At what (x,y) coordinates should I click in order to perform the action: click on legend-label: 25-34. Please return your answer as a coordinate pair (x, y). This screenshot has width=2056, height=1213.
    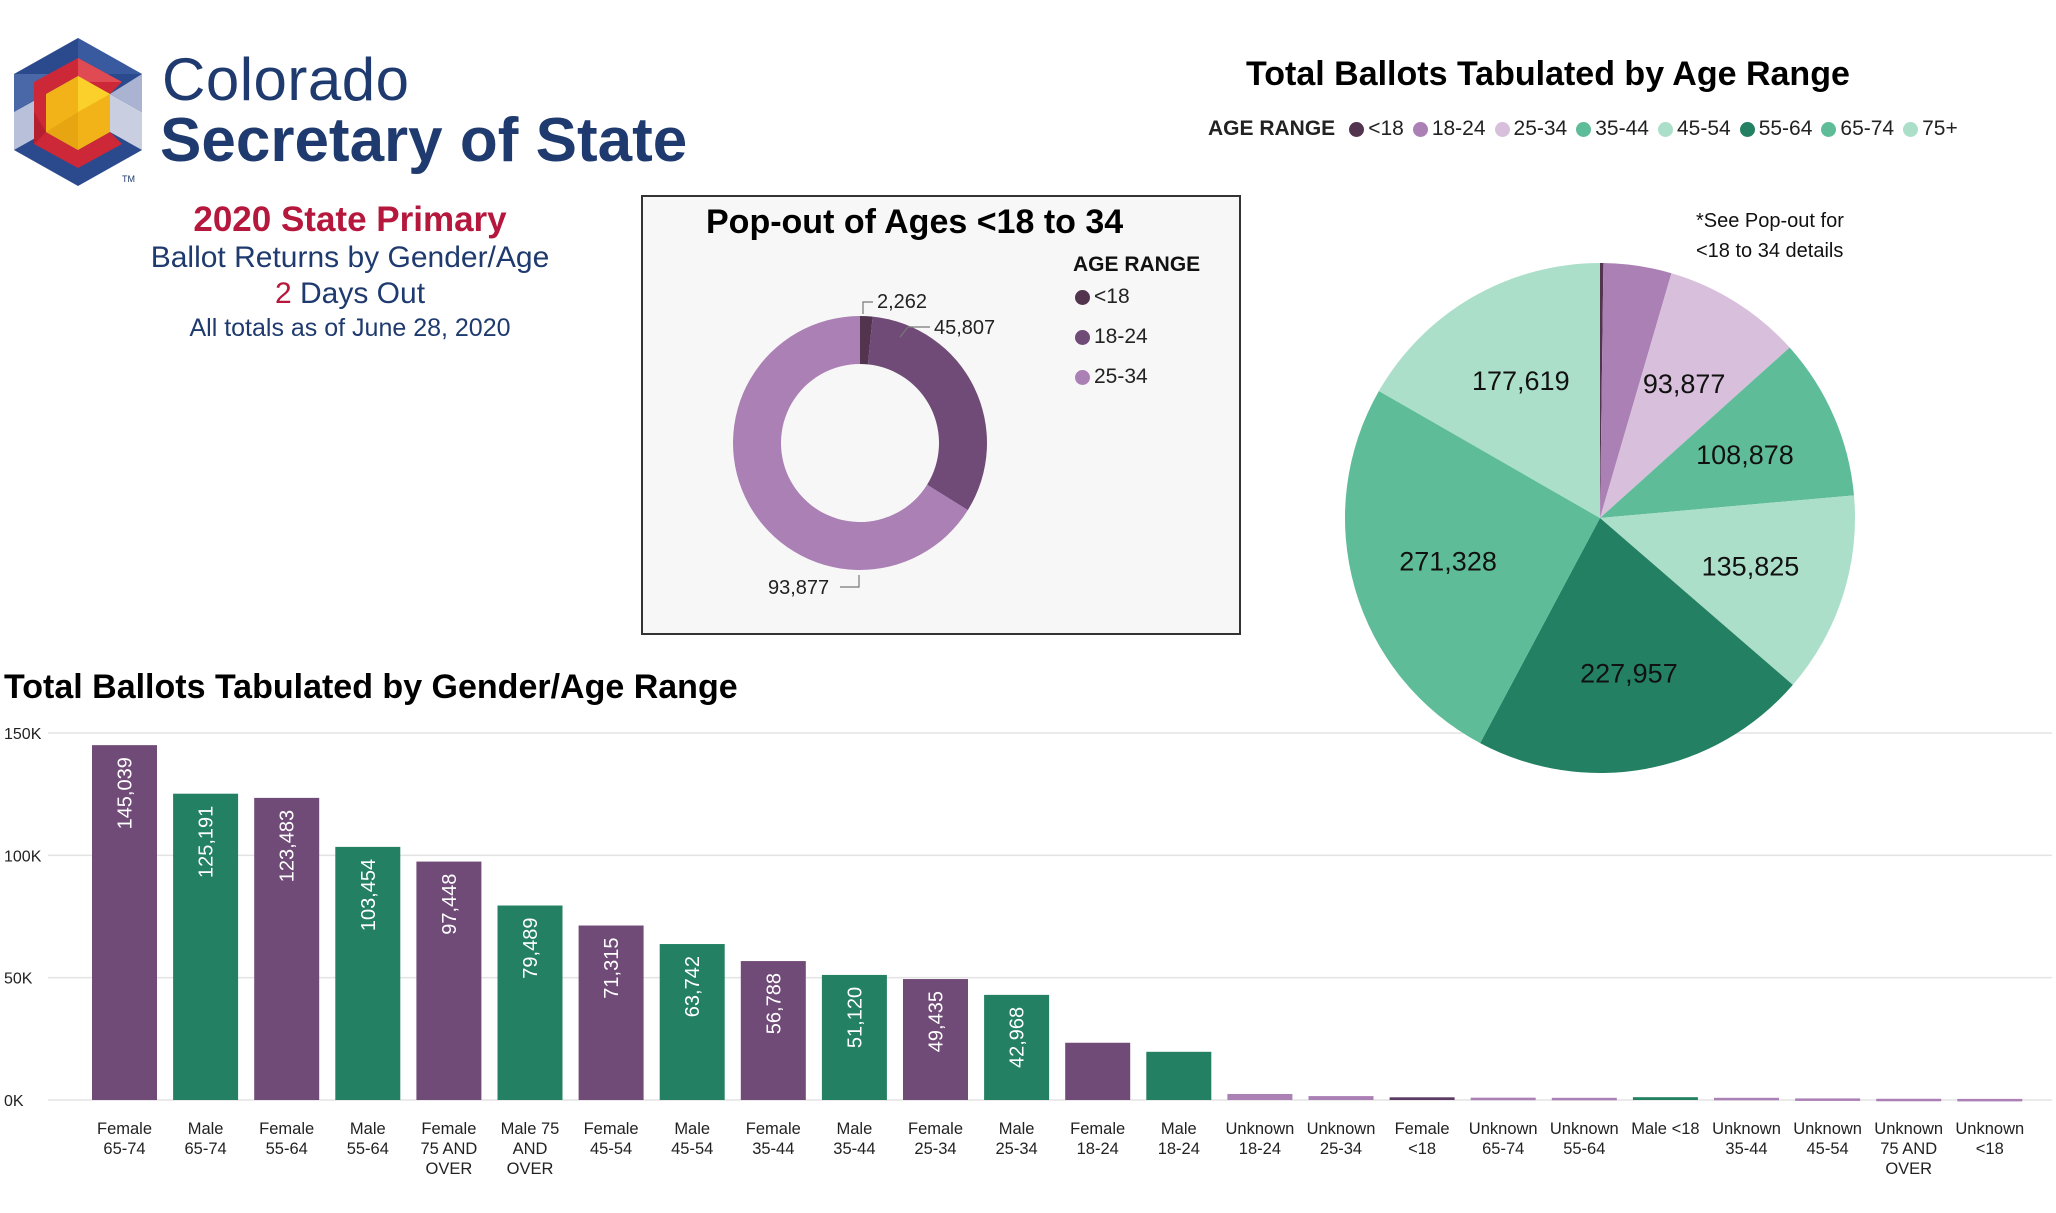
    Looking at the image, I should click on (1121, 376).